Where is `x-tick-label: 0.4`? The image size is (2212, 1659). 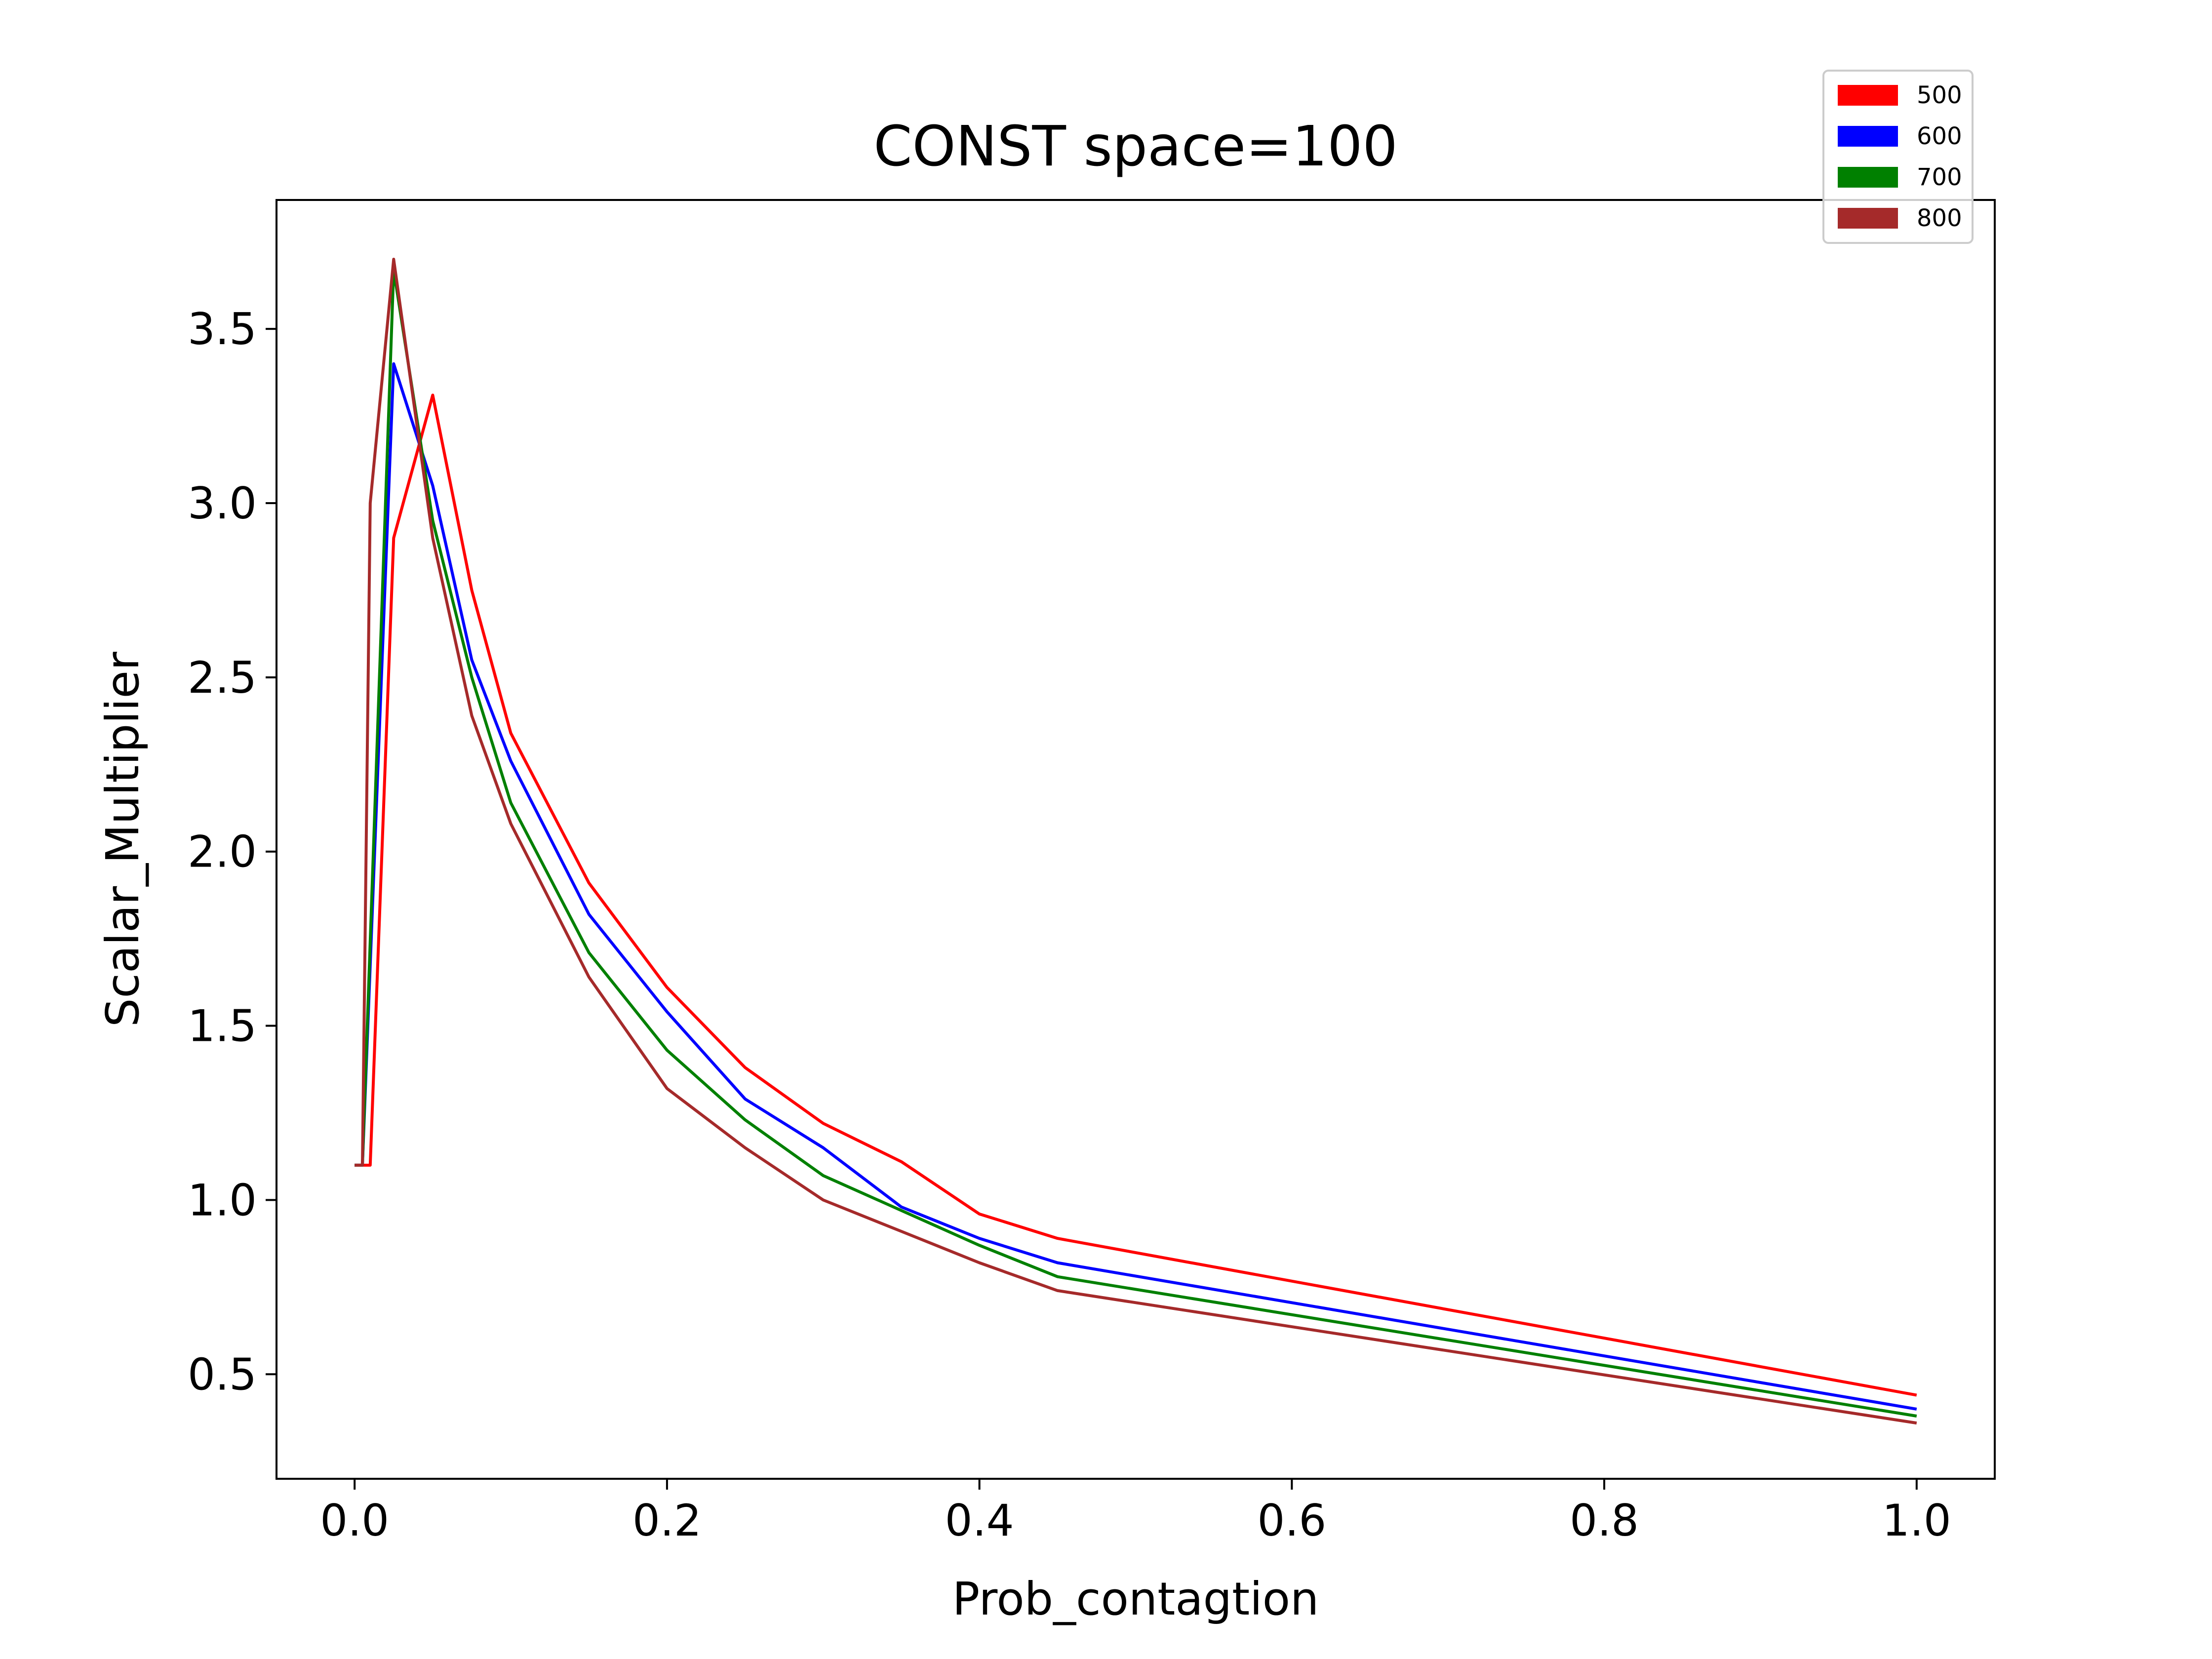
x-tick-label: 0.4 is located at coordinates (980, 1520).